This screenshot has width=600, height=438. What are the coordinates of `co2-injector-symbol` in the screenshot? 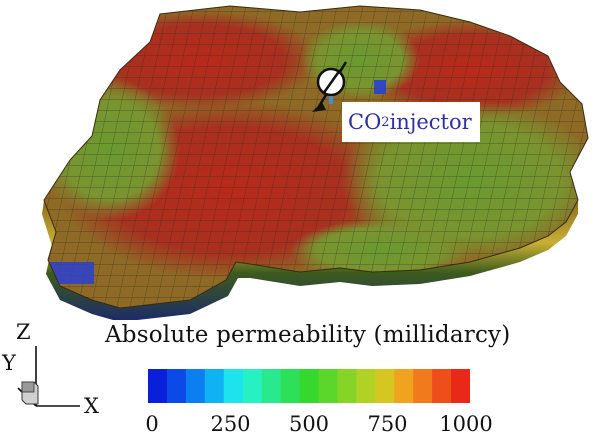 It's located at (330, 86).